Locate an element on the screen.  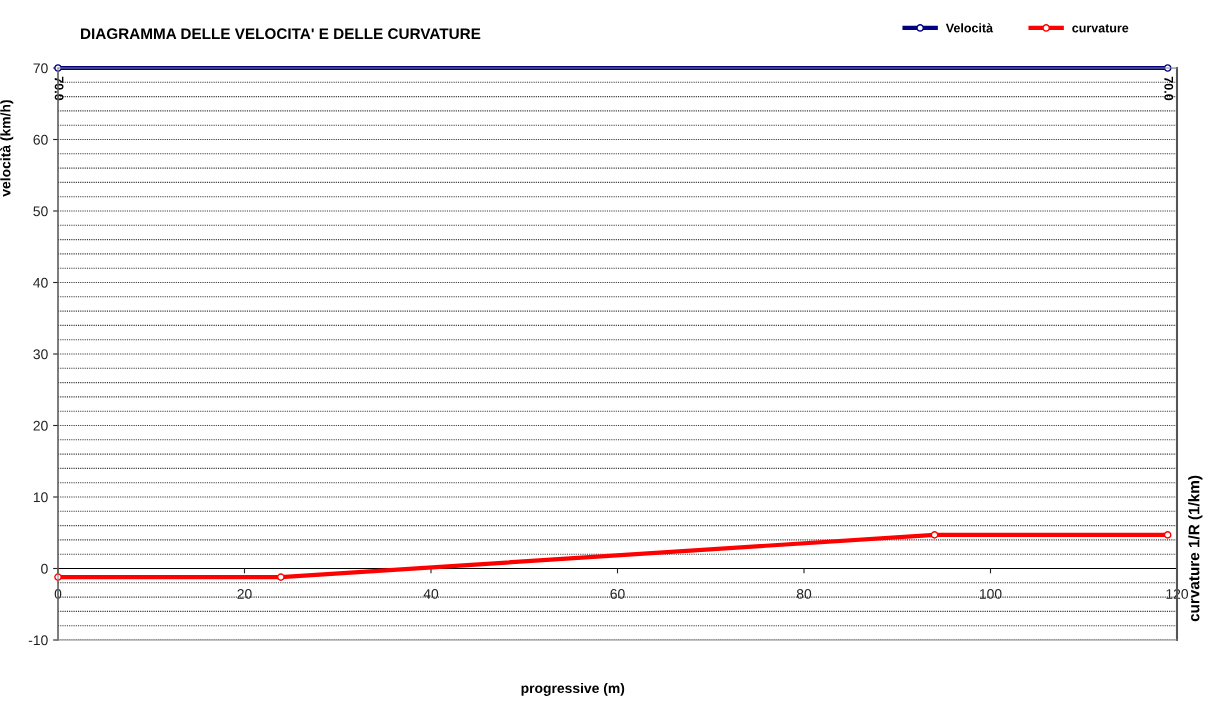
legend-label: curvature is located at coordinates (1100, 28).